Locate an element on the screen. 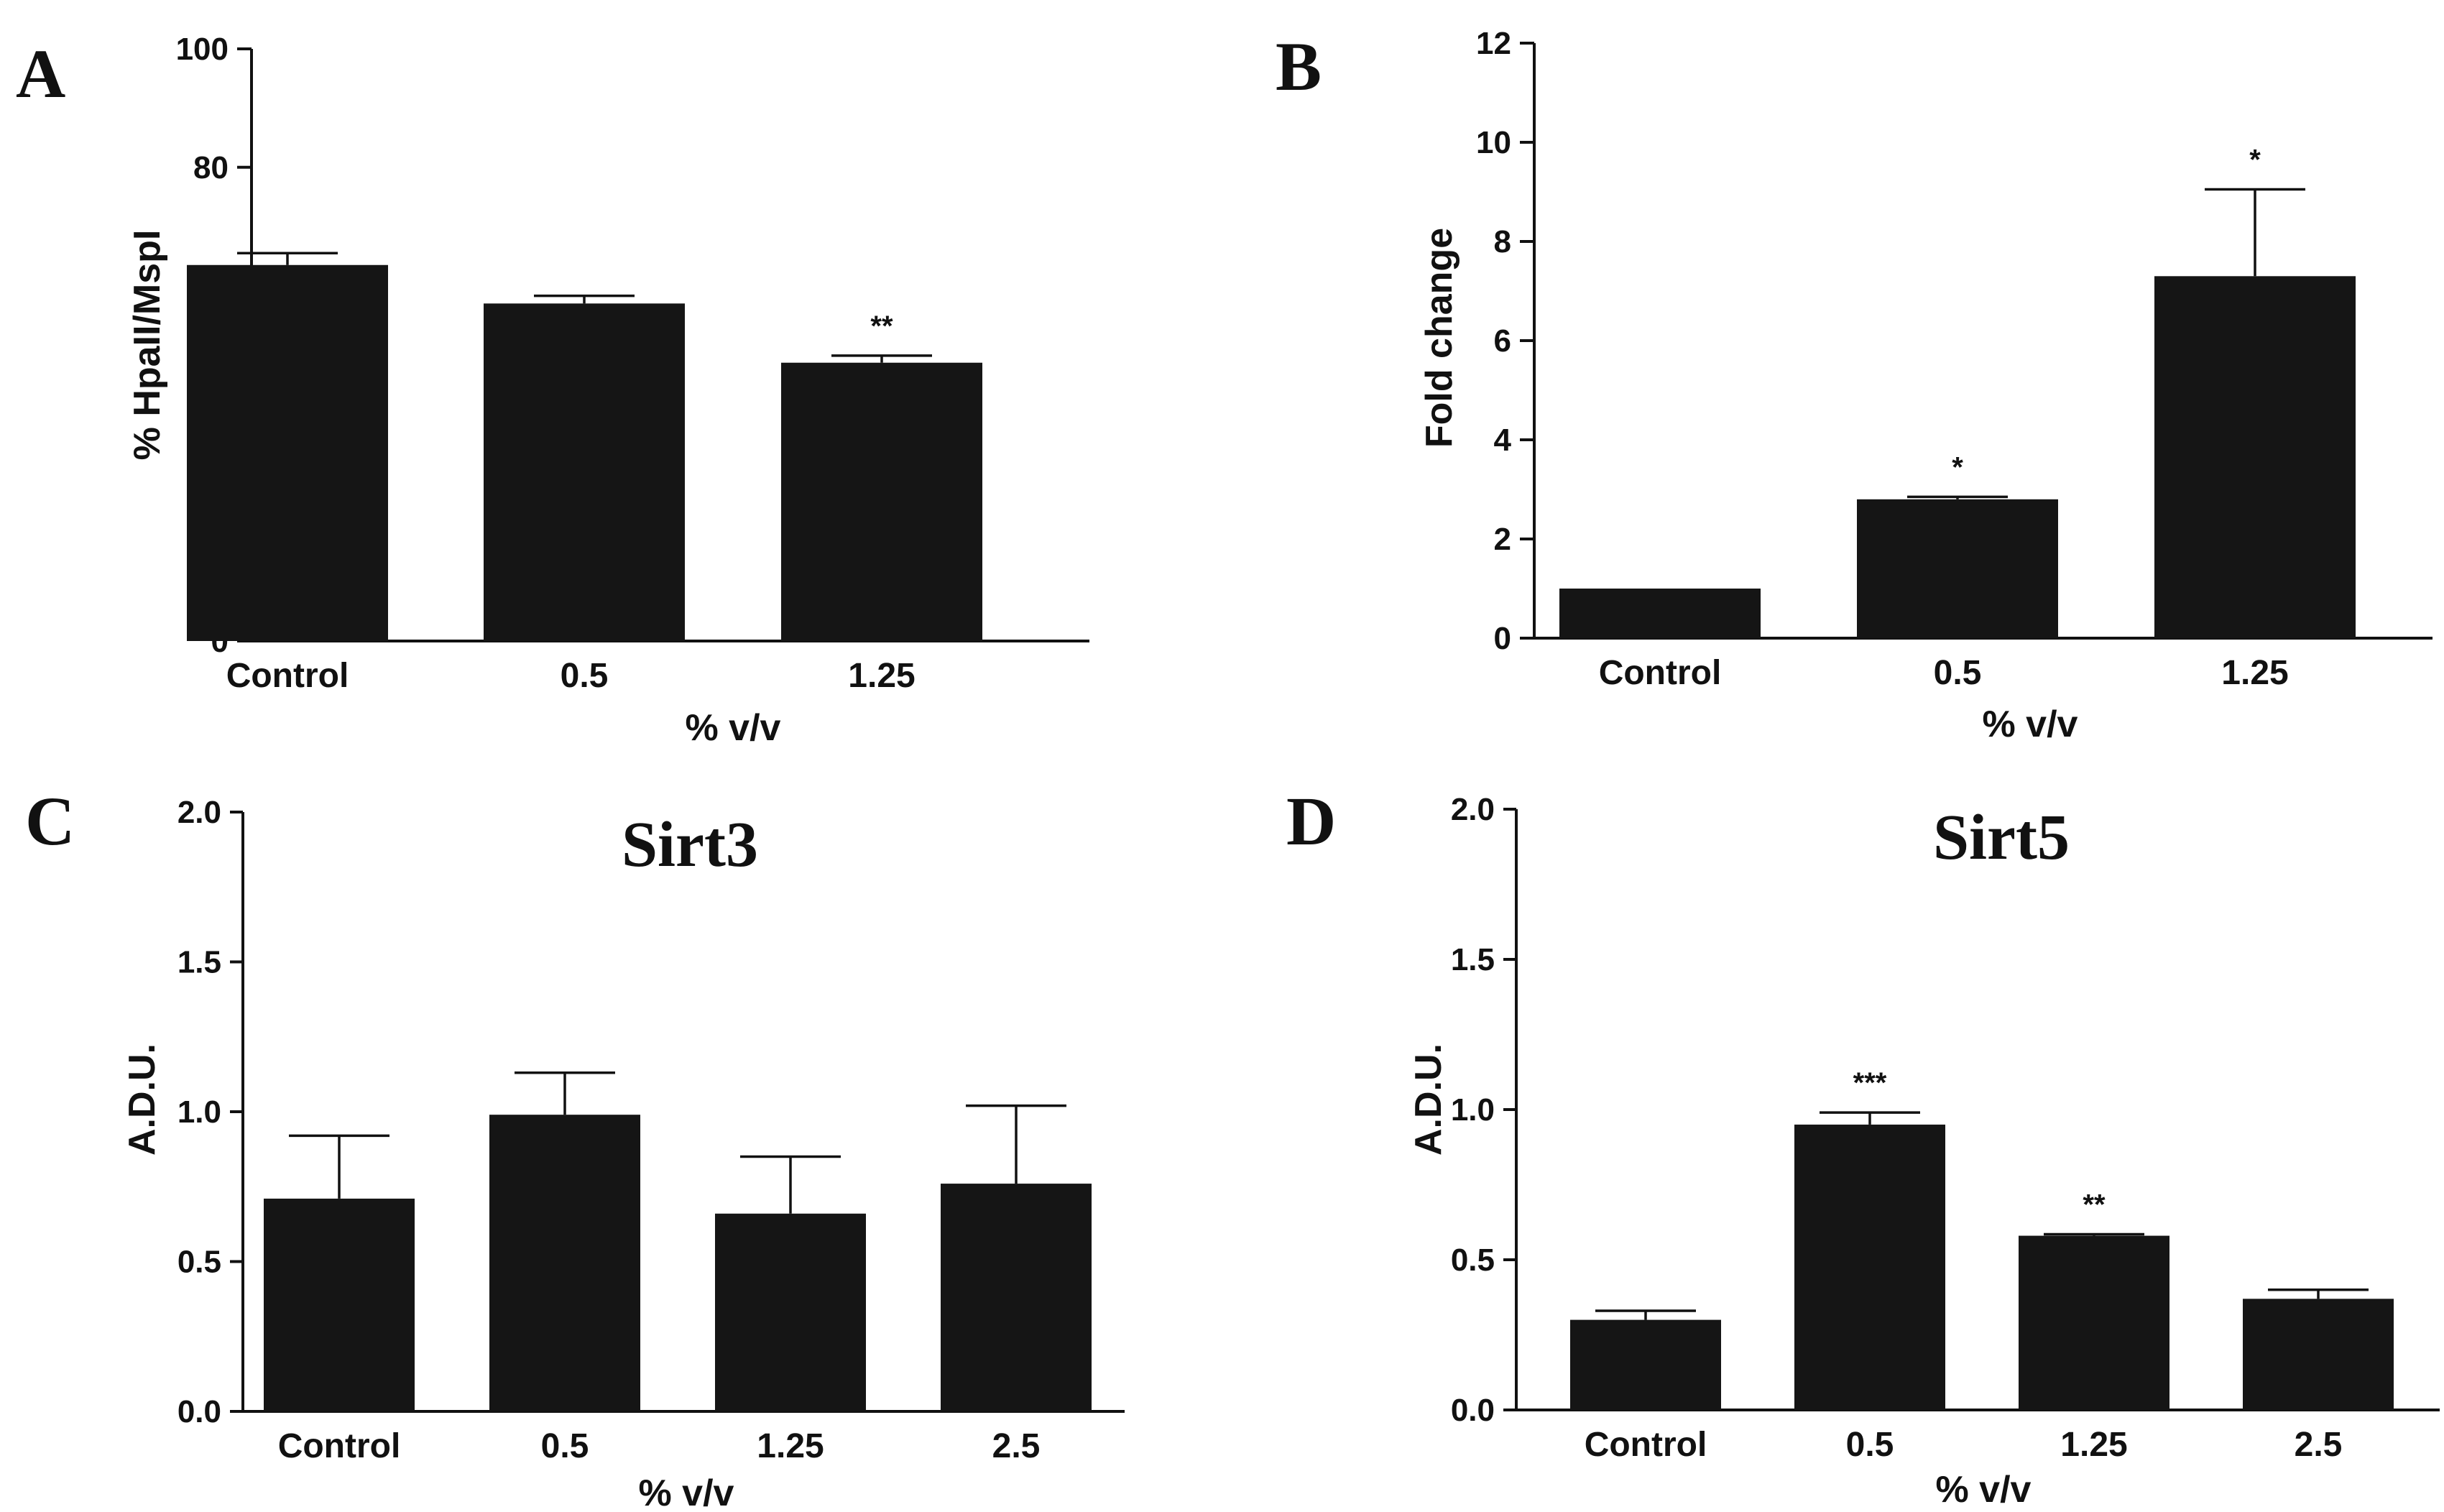  x-tick-label-d-0: Control is located at coordinates (1646, 1445).